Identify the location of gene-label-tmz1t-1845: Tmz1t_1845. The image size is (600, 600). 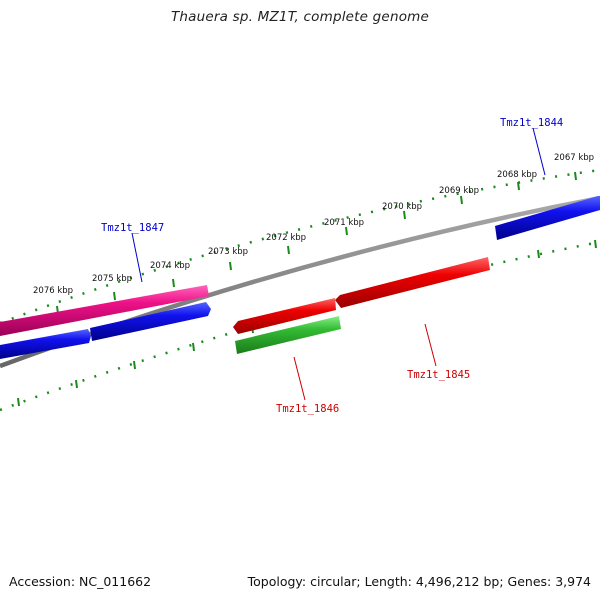
(438, 375).